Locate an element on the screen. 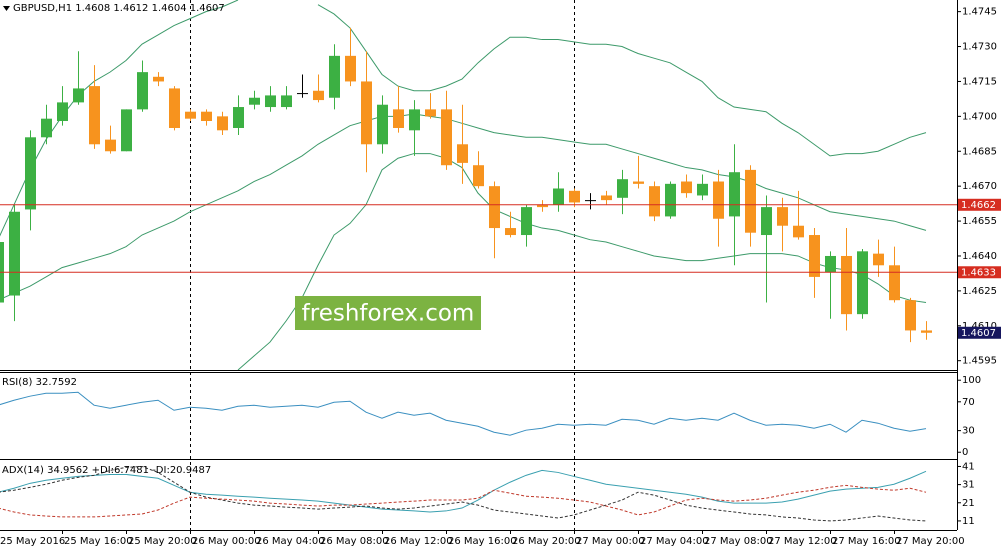 The image size is (1001, 555). x-tick-label: 25 May 20:00 is located at coordinates (162, 541).